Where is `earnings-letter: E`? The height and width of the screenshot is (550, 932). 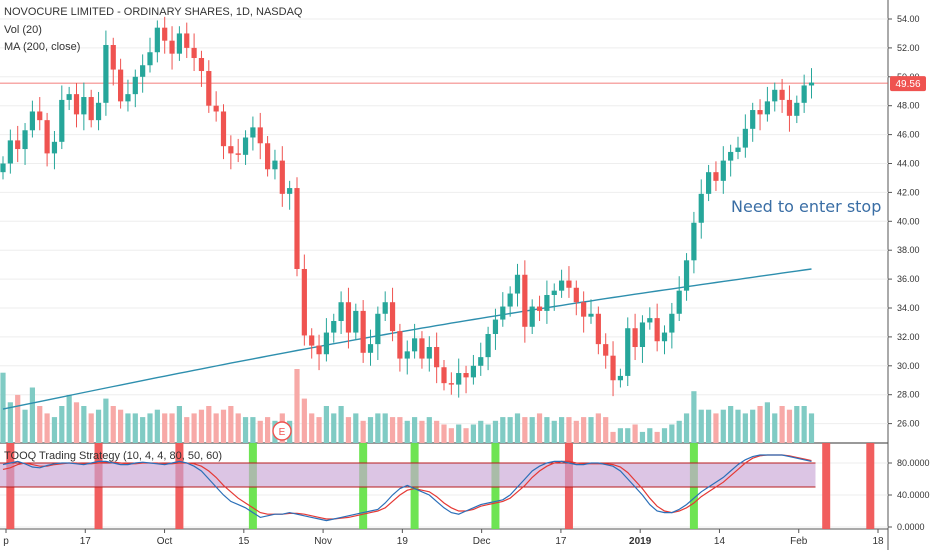
earnings-letter: E is located at coordinates (282, 432).